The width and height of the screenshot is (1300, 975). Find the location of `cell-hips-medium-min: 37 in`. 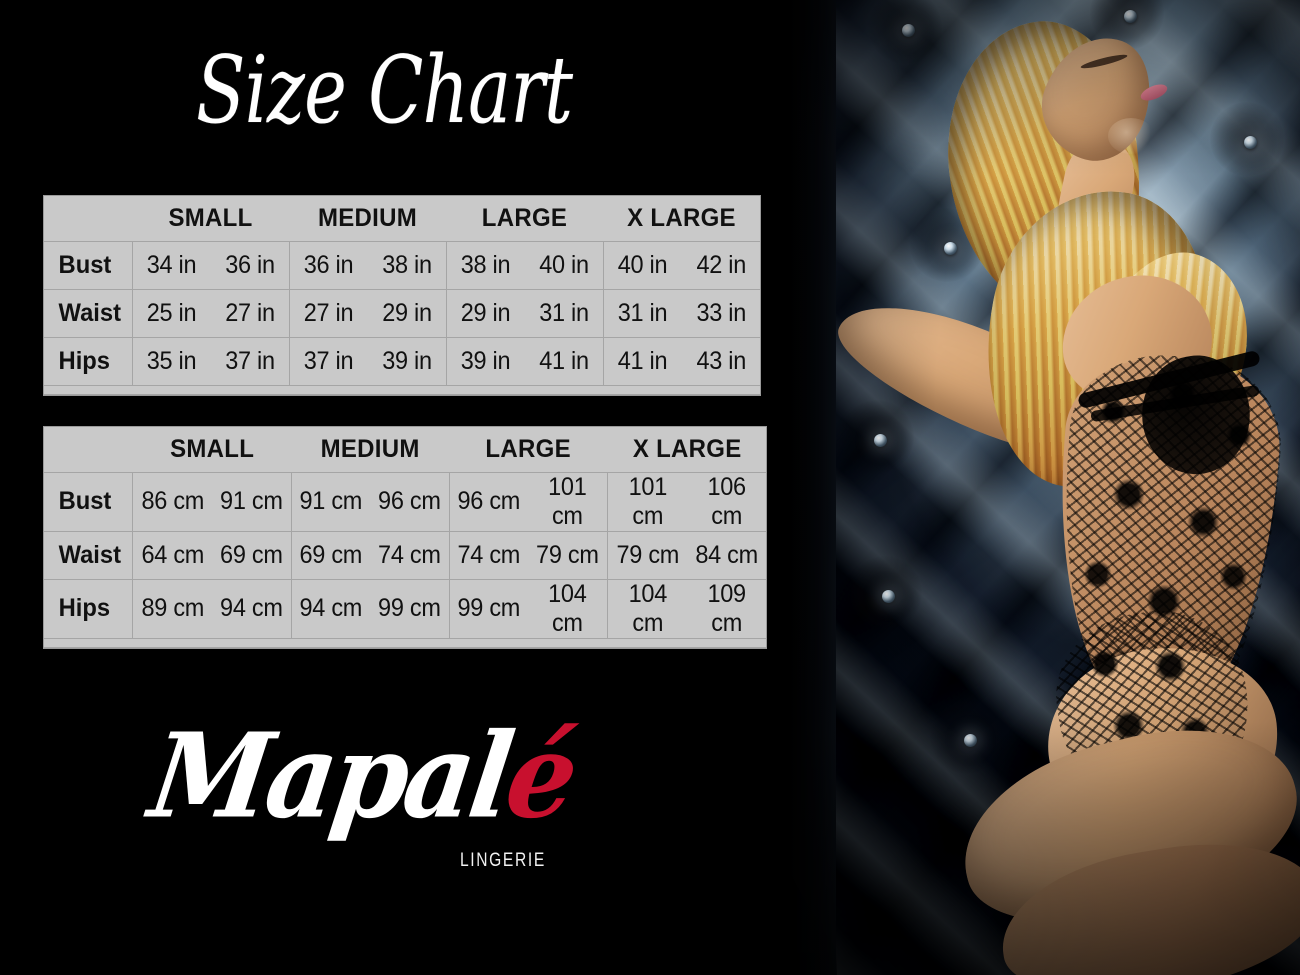

cell-hips-medium-min: 37 in is located at coordinates (328, 361).